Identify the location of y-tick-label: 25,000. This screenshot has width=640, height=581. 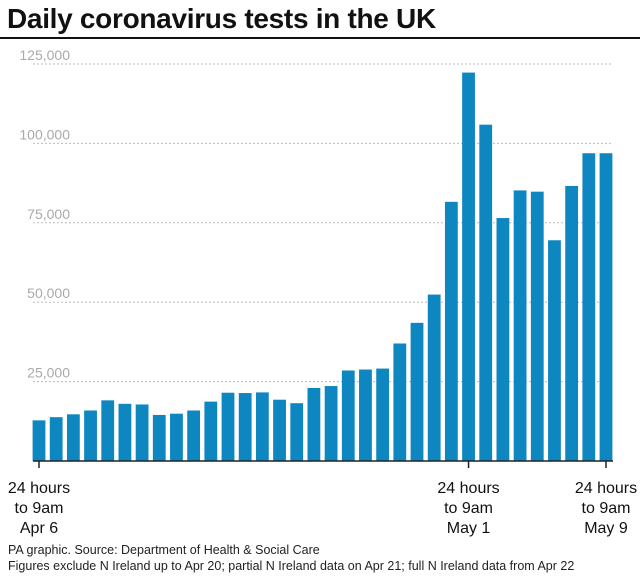
(48, 373).